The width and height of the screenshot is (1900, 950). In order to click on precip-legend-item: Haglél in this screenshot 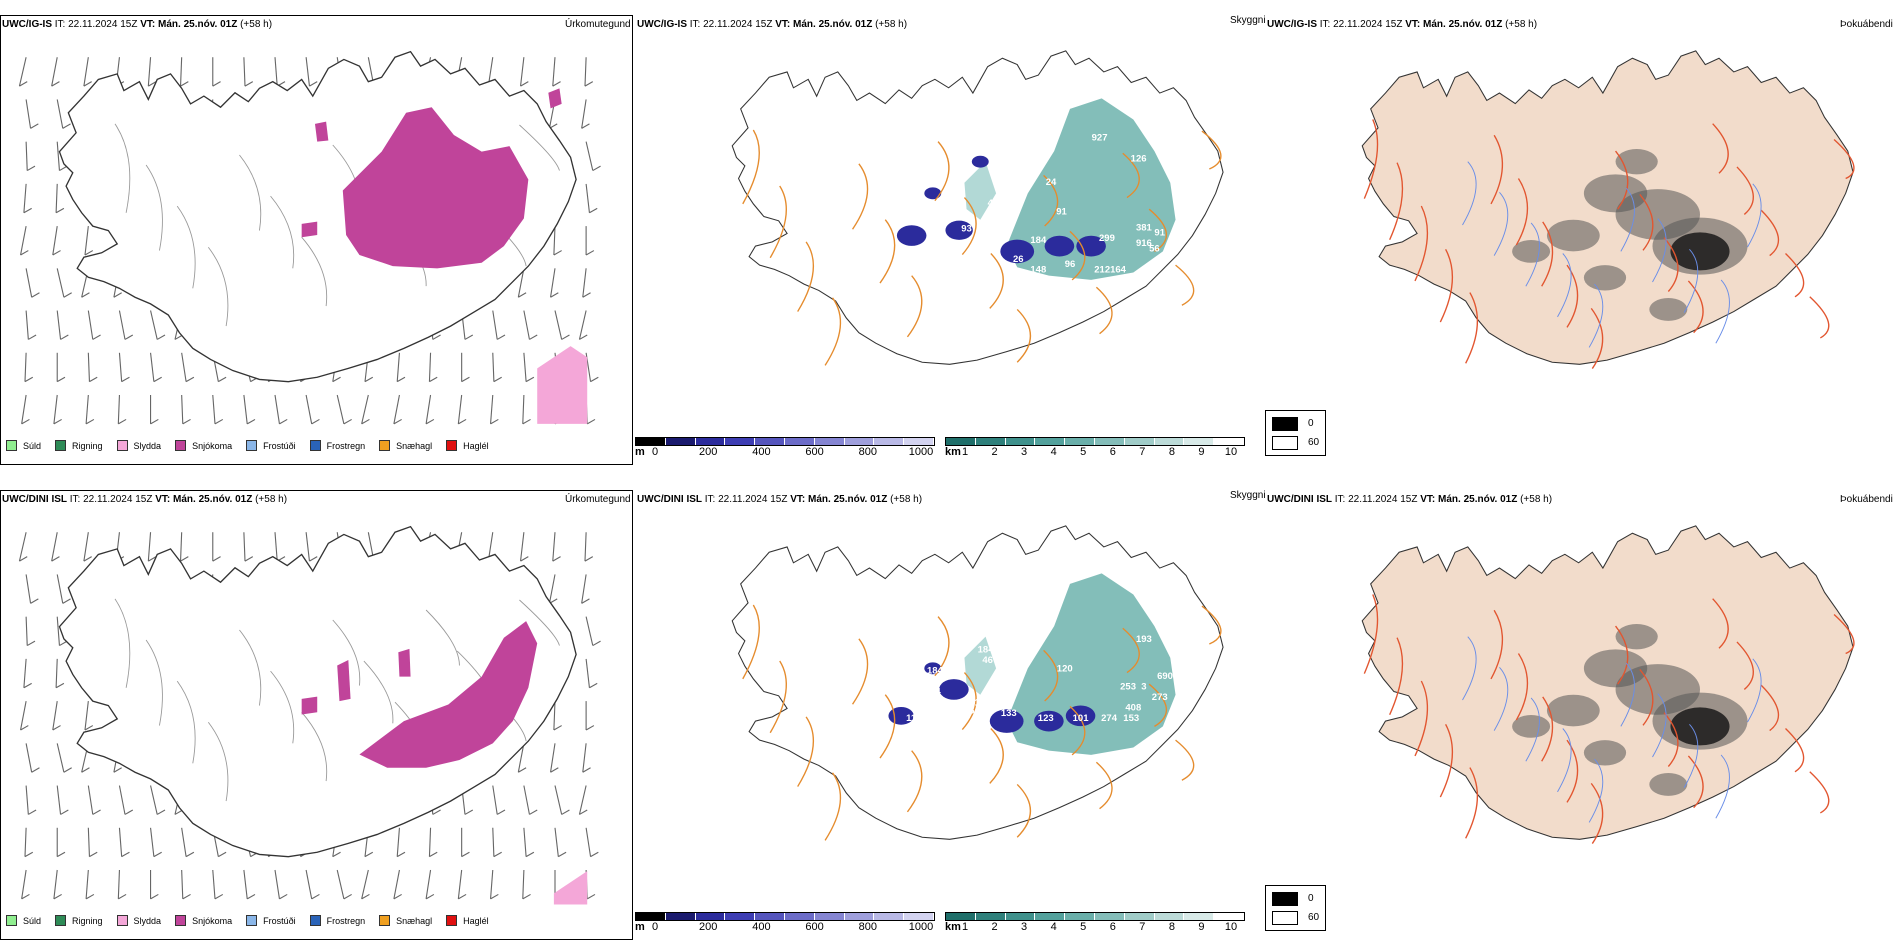, I will do `click(467, 920)`.